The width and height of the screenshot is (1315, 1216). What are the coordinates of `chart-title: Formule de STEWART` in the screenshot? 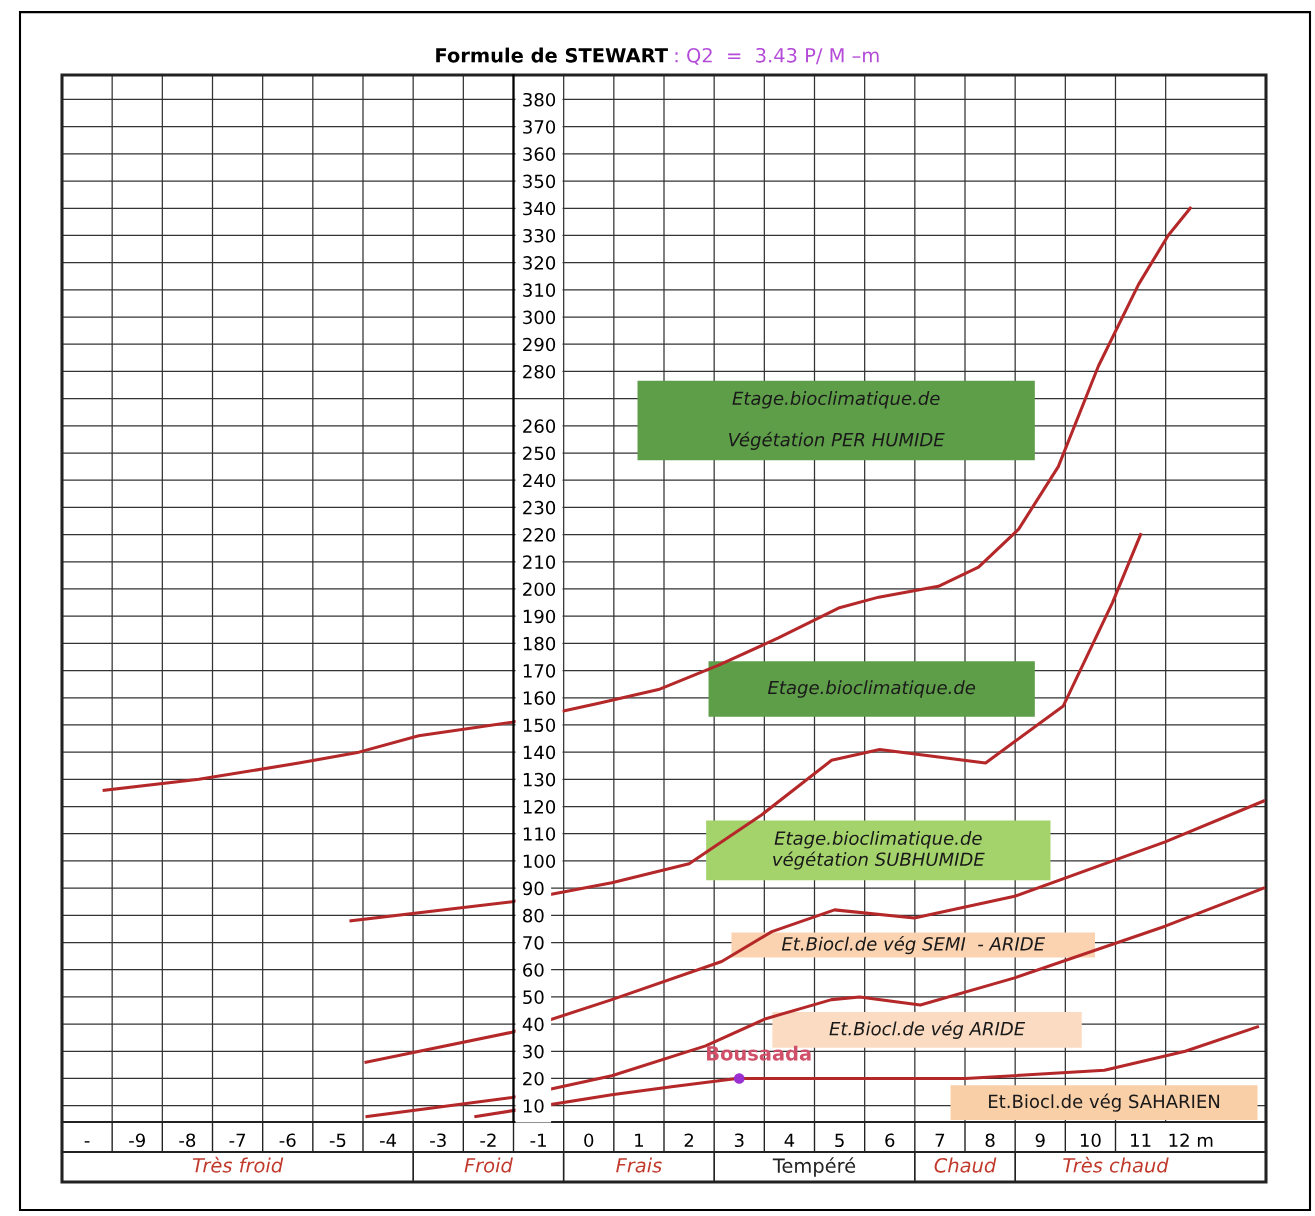 It's located at (552, 55).